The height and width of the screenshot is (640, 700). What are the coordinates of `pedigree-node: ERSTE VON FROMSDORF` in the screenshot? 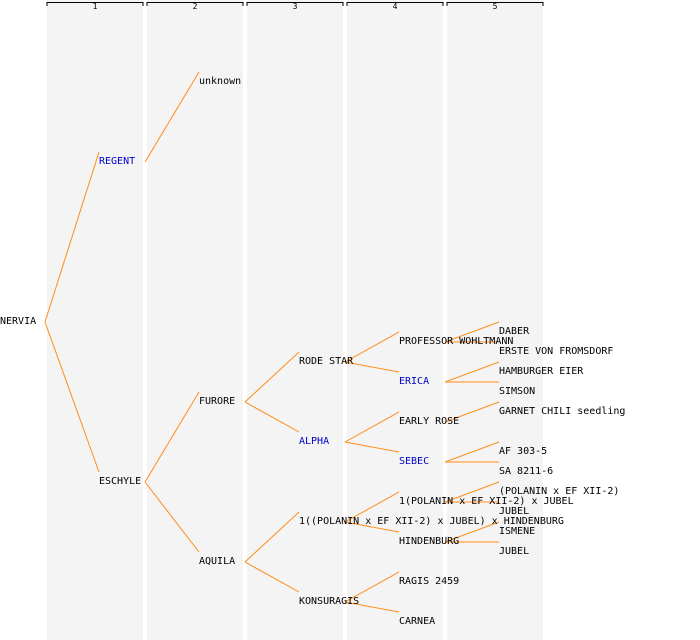 It's located at (556, 351).